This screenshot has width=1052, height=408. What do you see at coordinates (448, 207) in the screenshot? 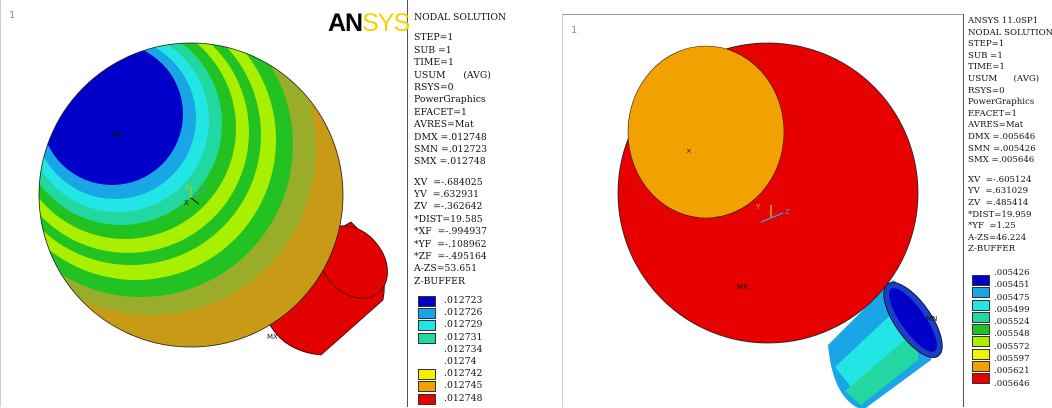
I see `info-line: ZV =-.362642` at bounding box center [448, 207].